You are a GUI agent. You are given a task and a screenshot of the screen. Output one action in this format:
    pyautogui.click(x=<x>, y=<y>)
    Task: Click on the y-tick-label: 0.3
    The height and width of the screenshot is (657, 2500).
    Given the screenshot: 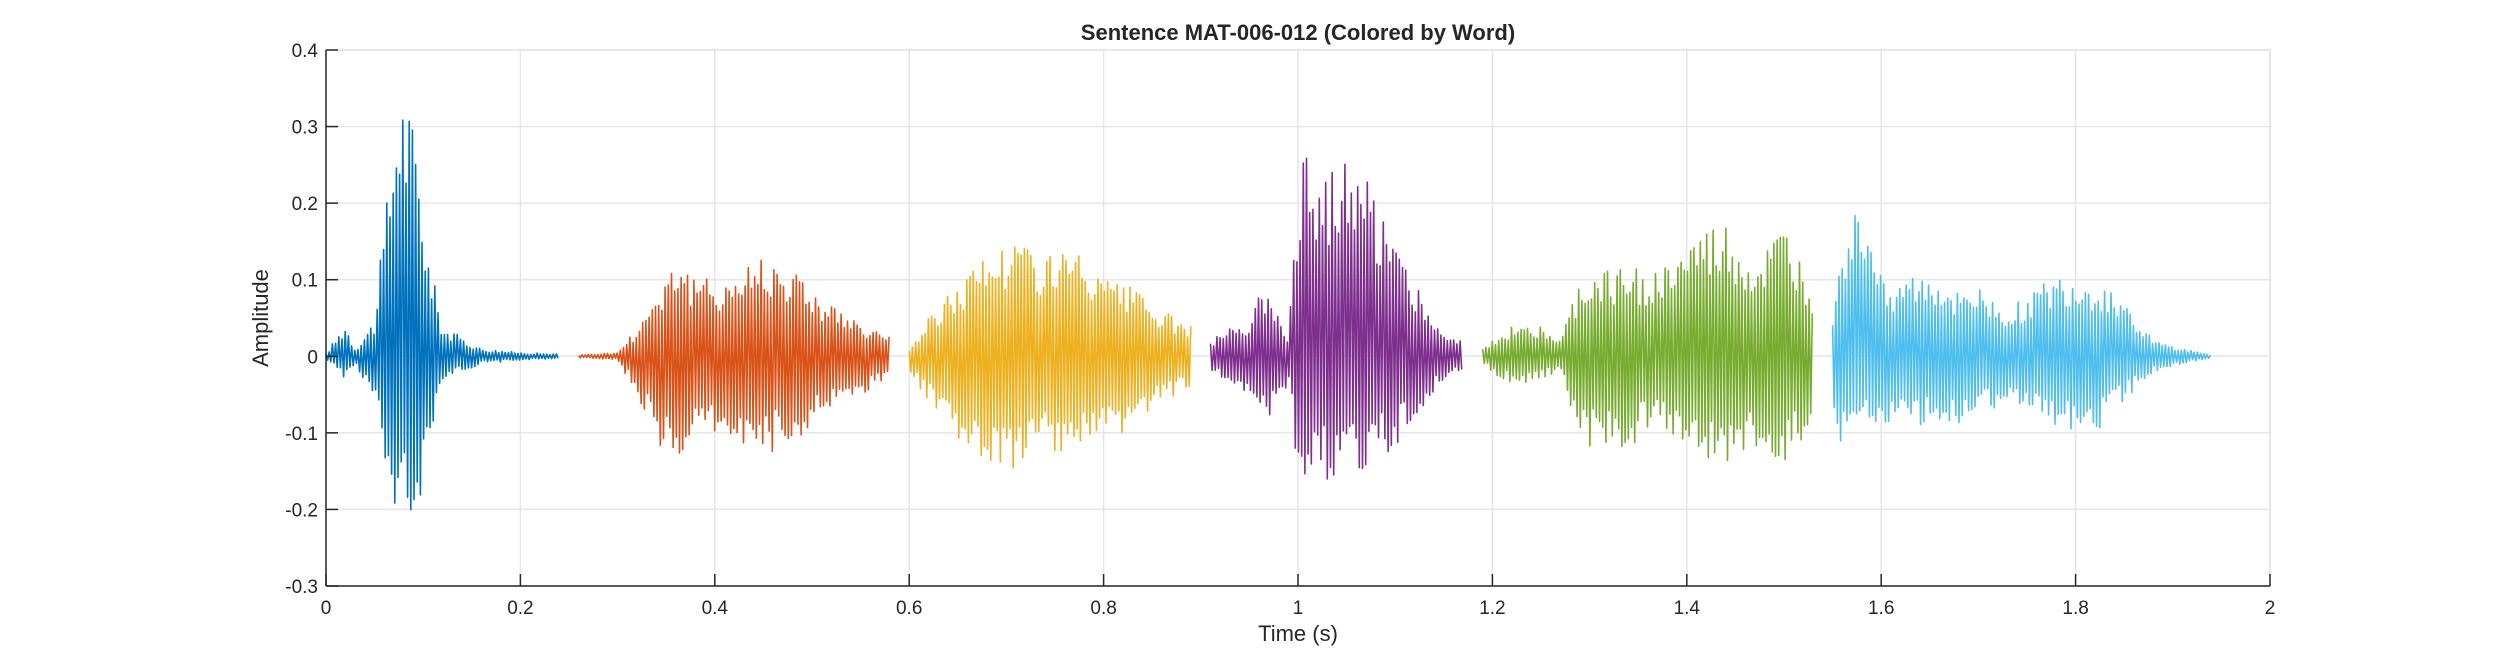 What is the action you would take?
    pyautogui.click(x=305, y=128)
    